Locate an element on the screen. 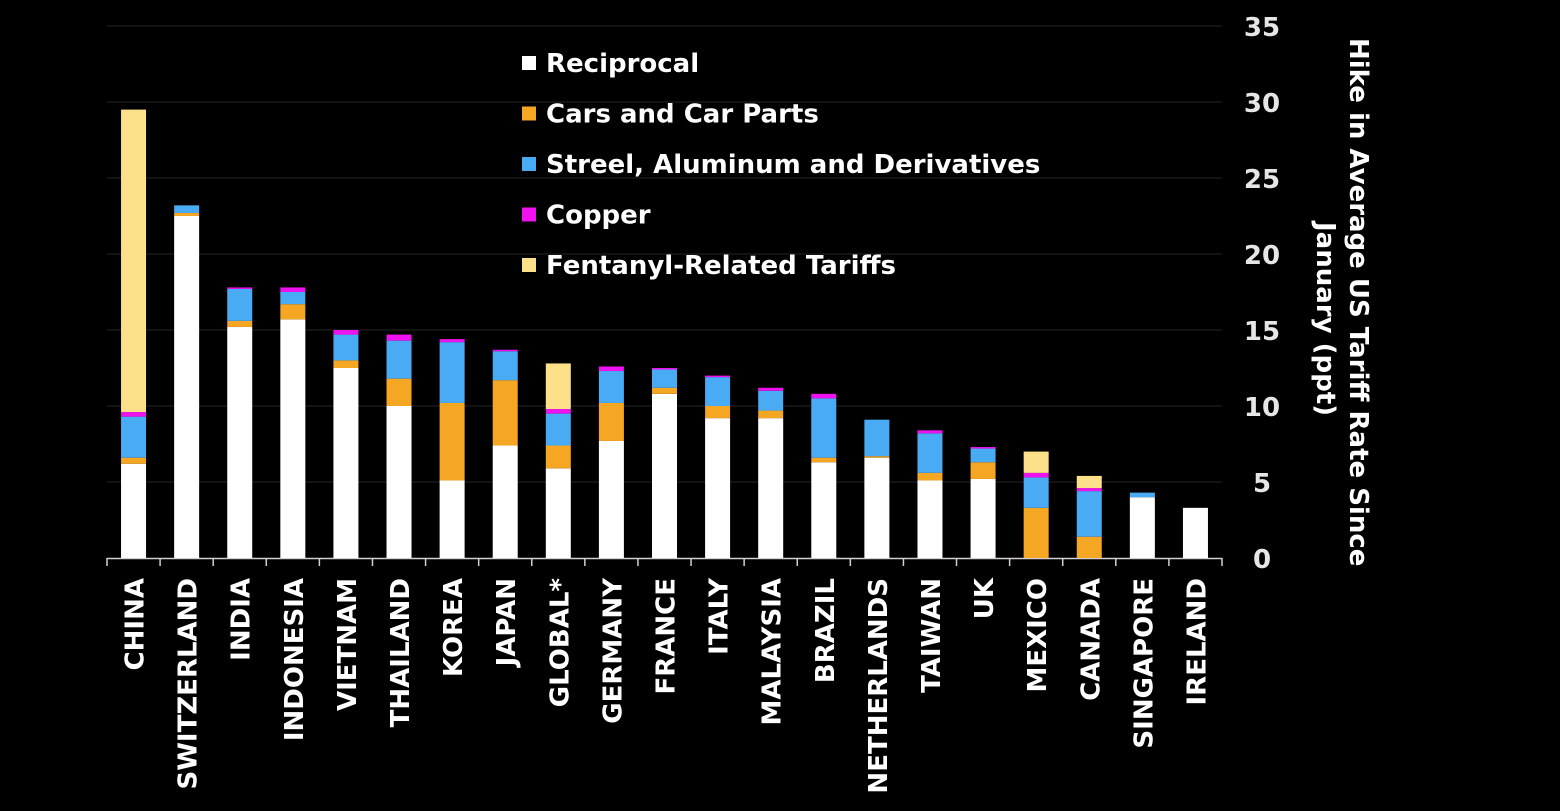  x-tick-label-malaysia: MALAYSIA is located at coordinates (773, 652).